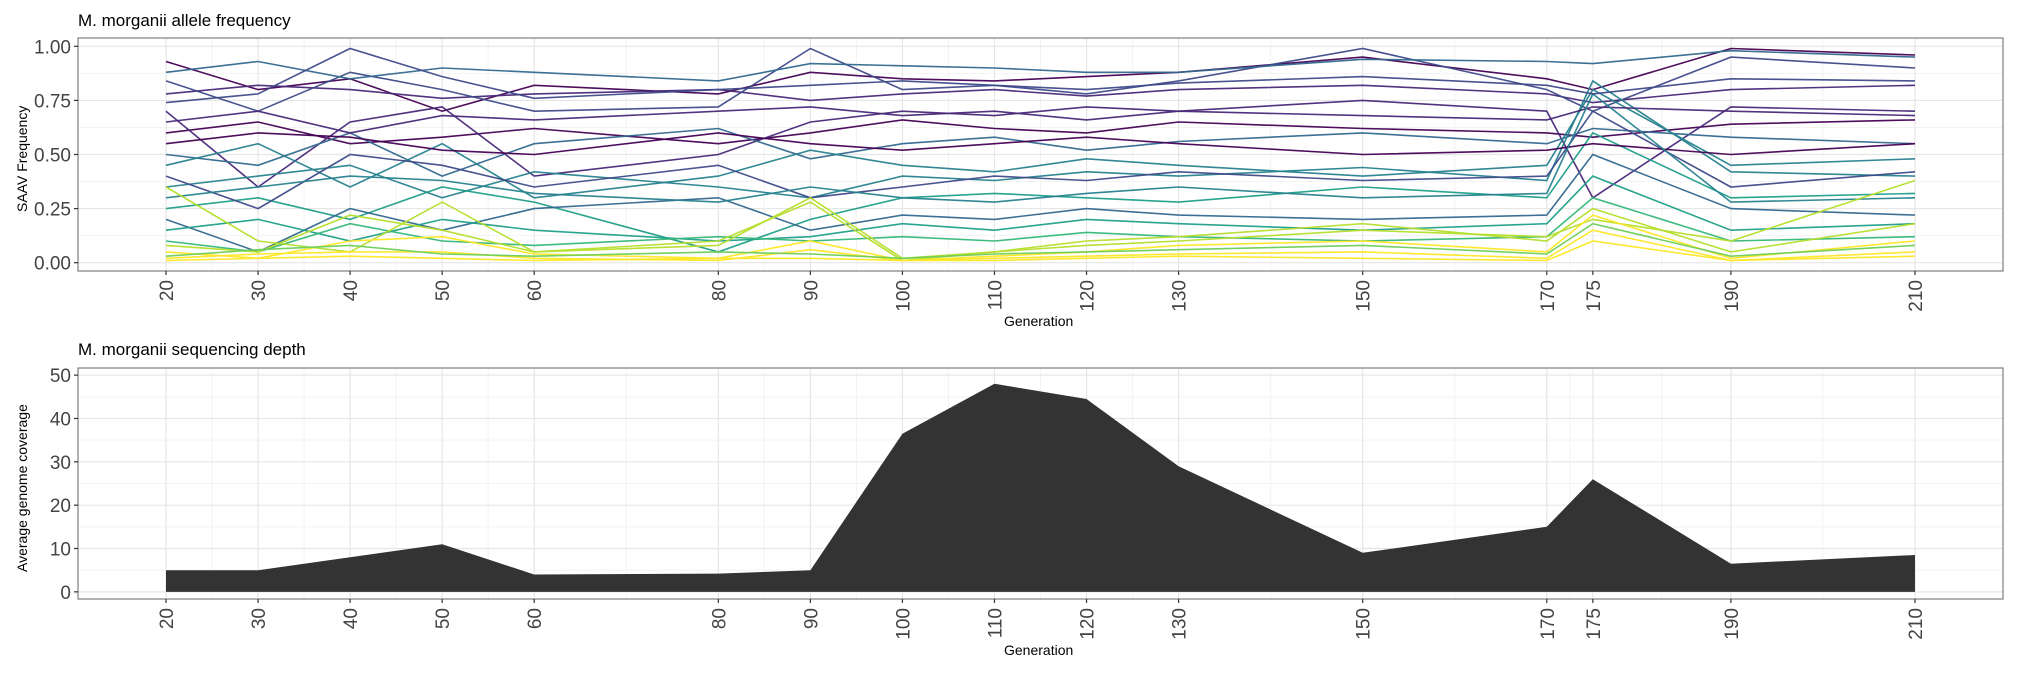  I want to click on bottom-chart-title: M. morganii sequencing depth, so click(192, 349).